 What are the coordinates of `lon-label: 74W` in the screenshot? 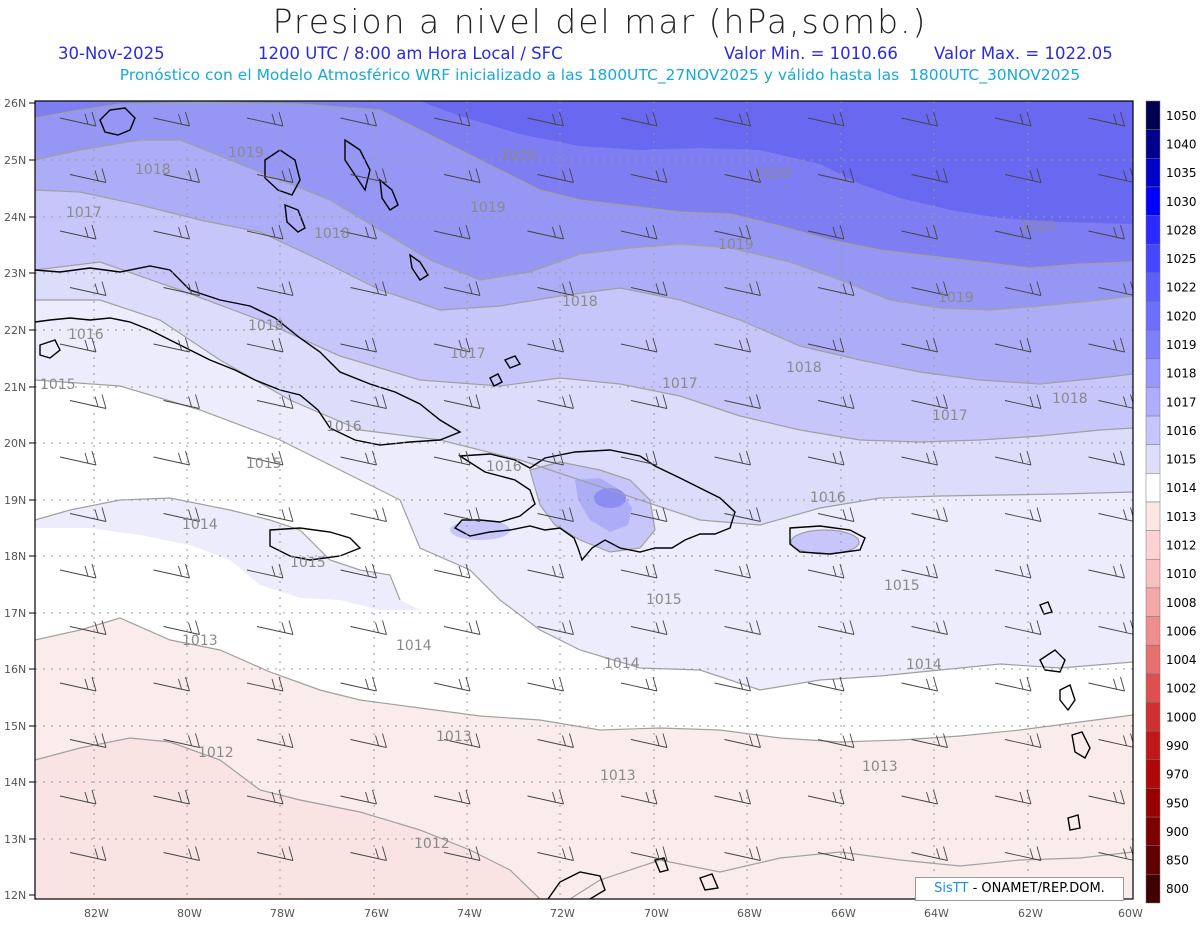 It's located at (469, 913).